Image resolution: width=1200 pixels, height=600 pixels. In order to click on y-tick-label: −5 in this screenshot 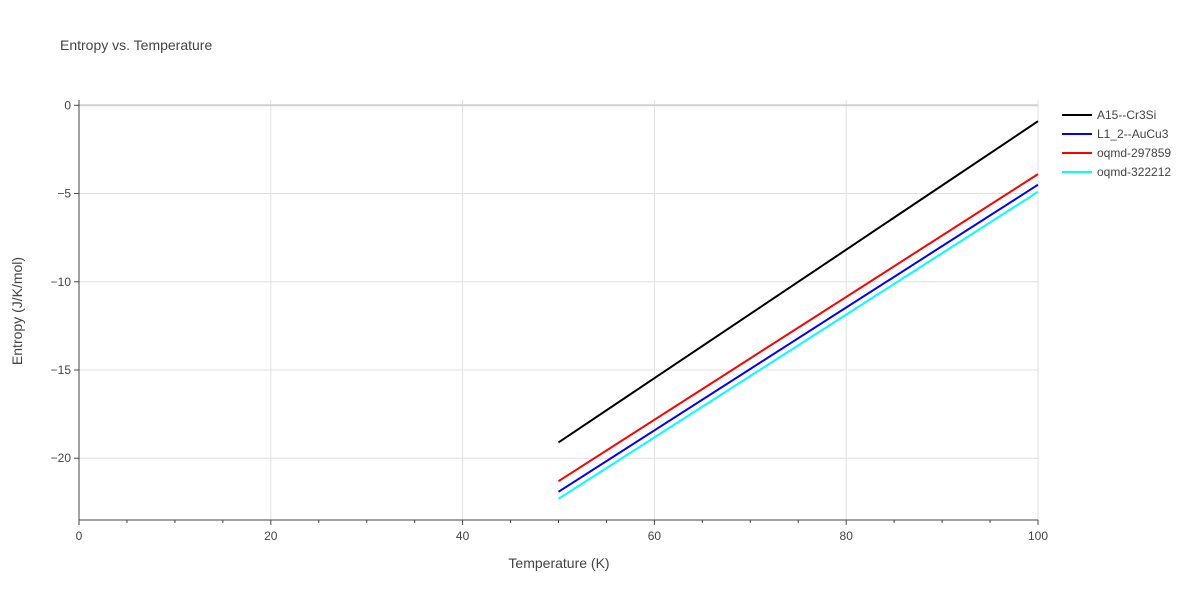, I will do `click(64, 194)`.